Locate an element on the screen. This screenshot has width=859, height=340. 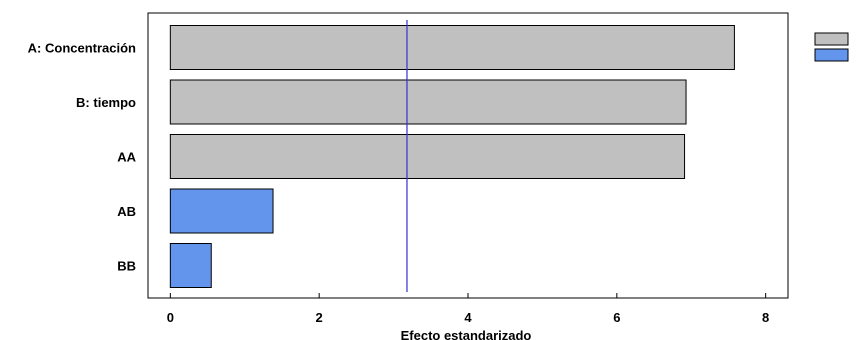
x-tick-label: 0 is located at coordinates (170, 317).